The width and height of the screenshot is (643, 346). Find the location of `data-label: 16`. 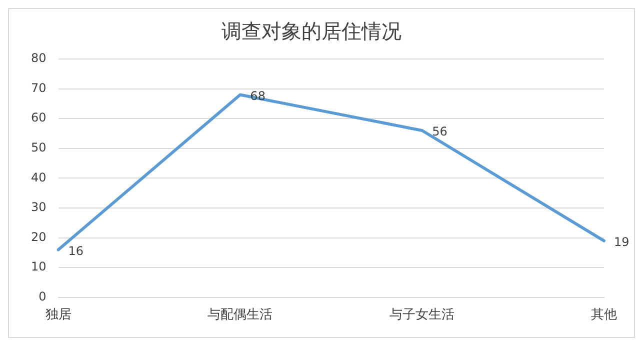

data-label: 16 is located at coordinates (76, 251).